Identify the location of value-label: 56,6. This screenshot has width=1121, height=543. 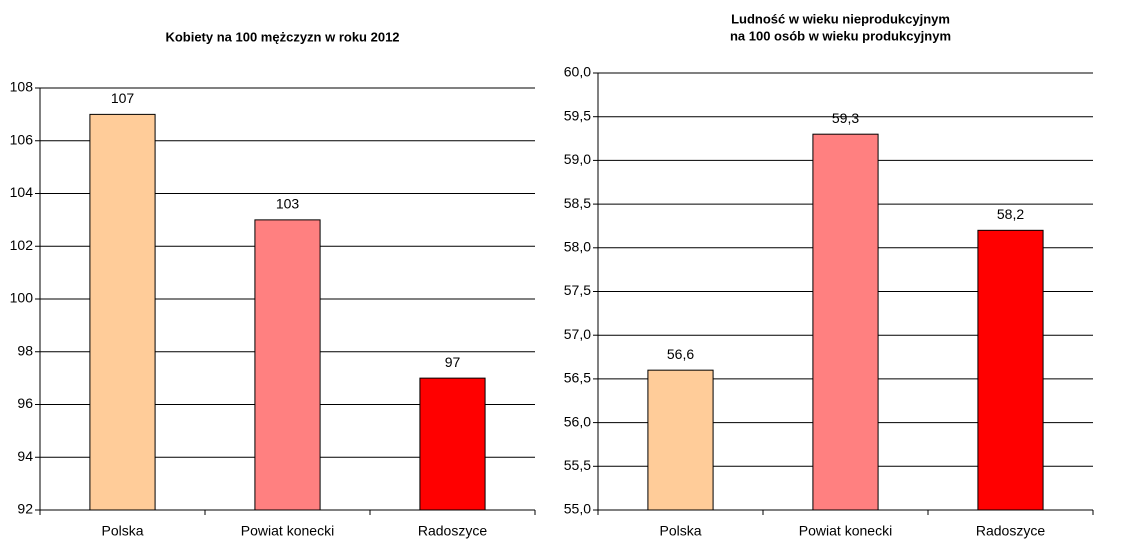
(680, 354).